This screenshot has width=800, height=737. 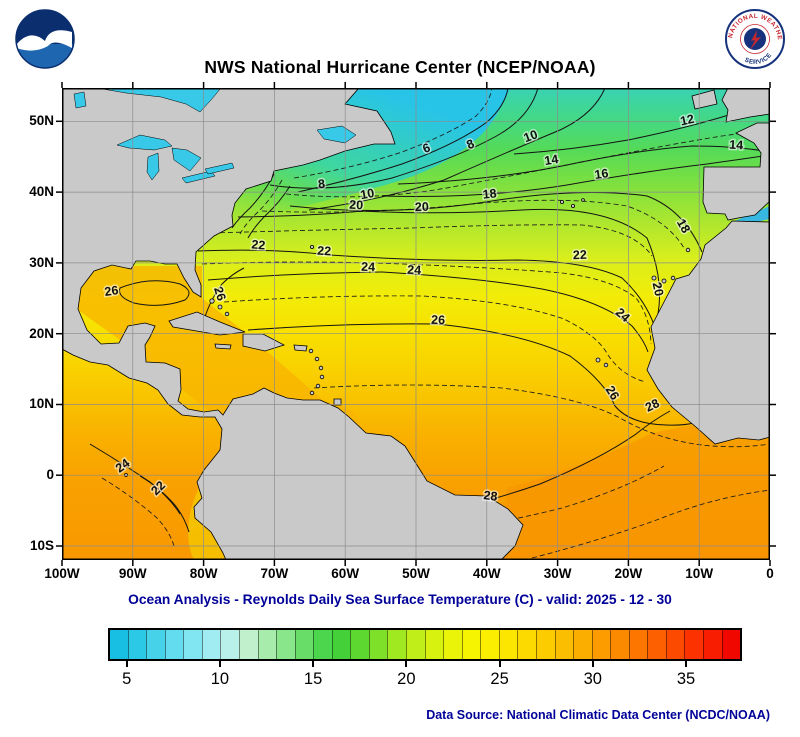 What do you see at coordinates (753, 36) in the screenshot?
I see `nws-emblem-icon: NATIONAL WEATHER SERVICE` at bounding box center [753, 36].